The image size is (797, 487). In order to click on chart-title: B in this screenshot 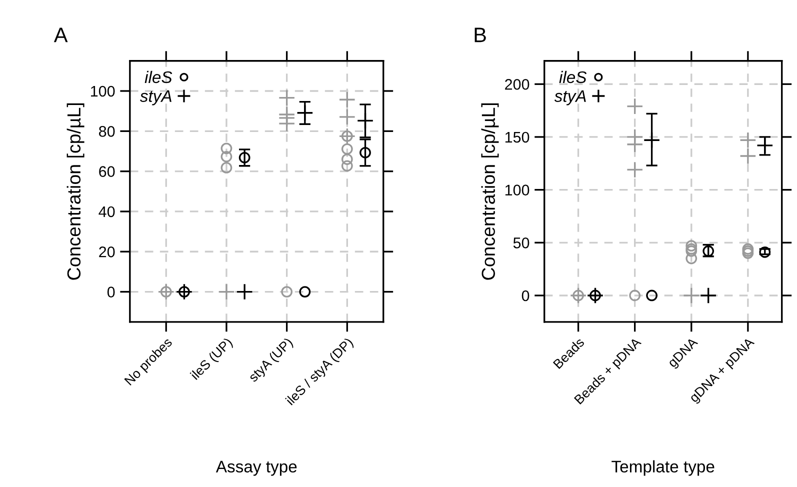, I will do `click(480, 35)`.